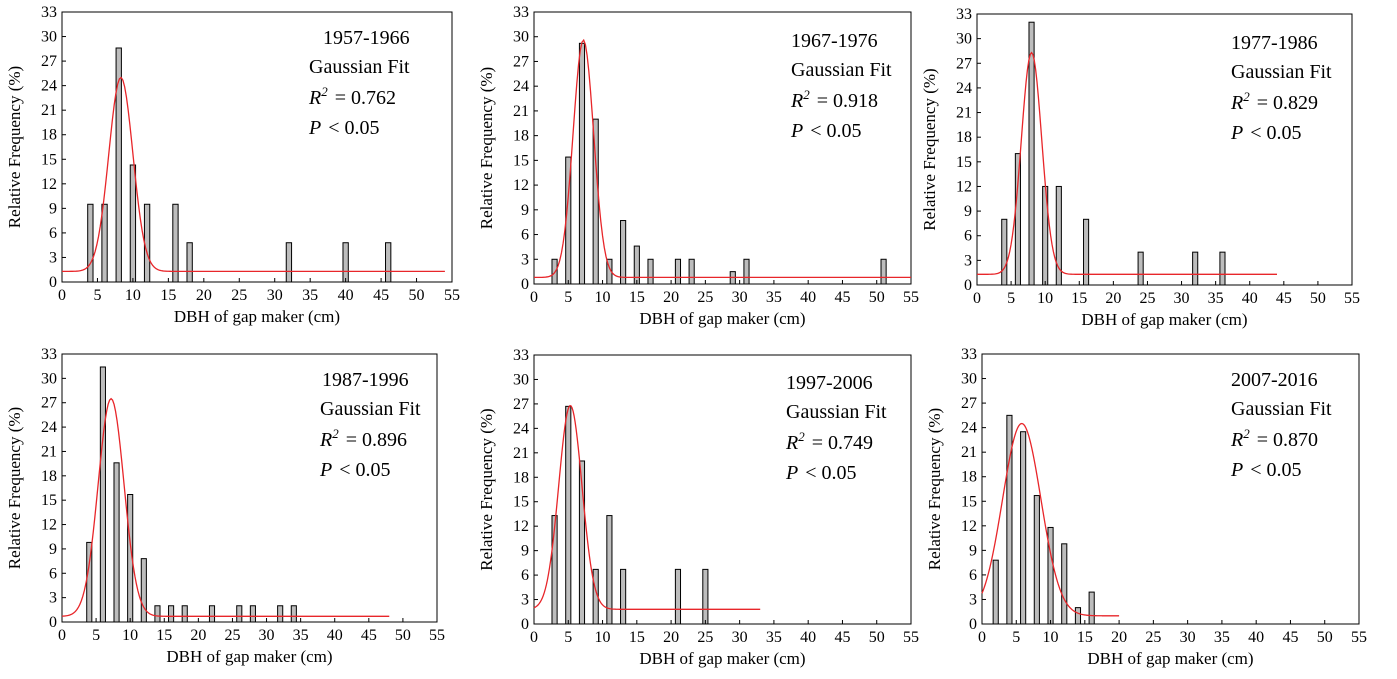  I want to click on y-axis-title: Relative Frequency (%), so click(929, 149).